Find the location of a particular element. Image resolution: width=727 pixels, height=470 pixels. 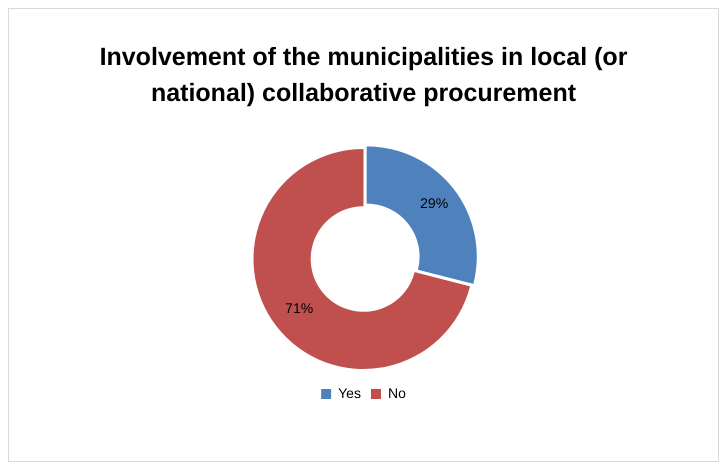

data-label: 29% is located at coordinates (434, 203).